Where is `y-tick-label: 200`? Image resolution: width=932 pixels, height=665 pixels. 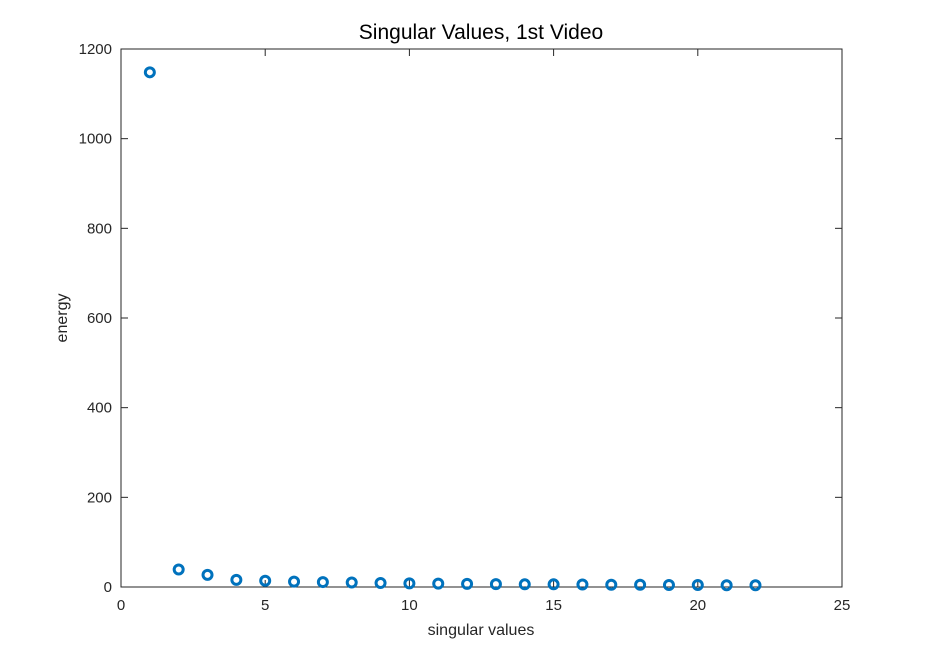 y-tick-label: 200 is located at coordinates (99, 497).